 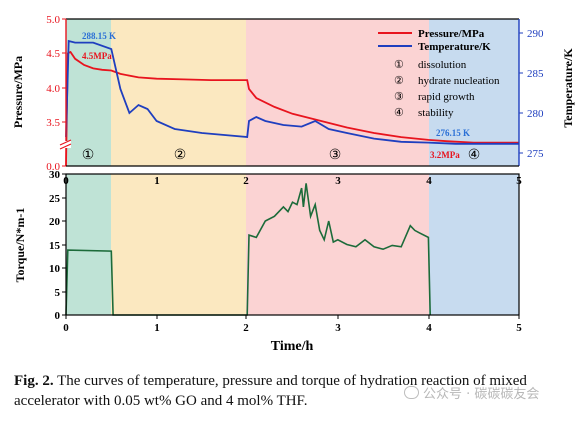 I want to click on bottom-x-tick-4: 4, so click(x=429, y=328).